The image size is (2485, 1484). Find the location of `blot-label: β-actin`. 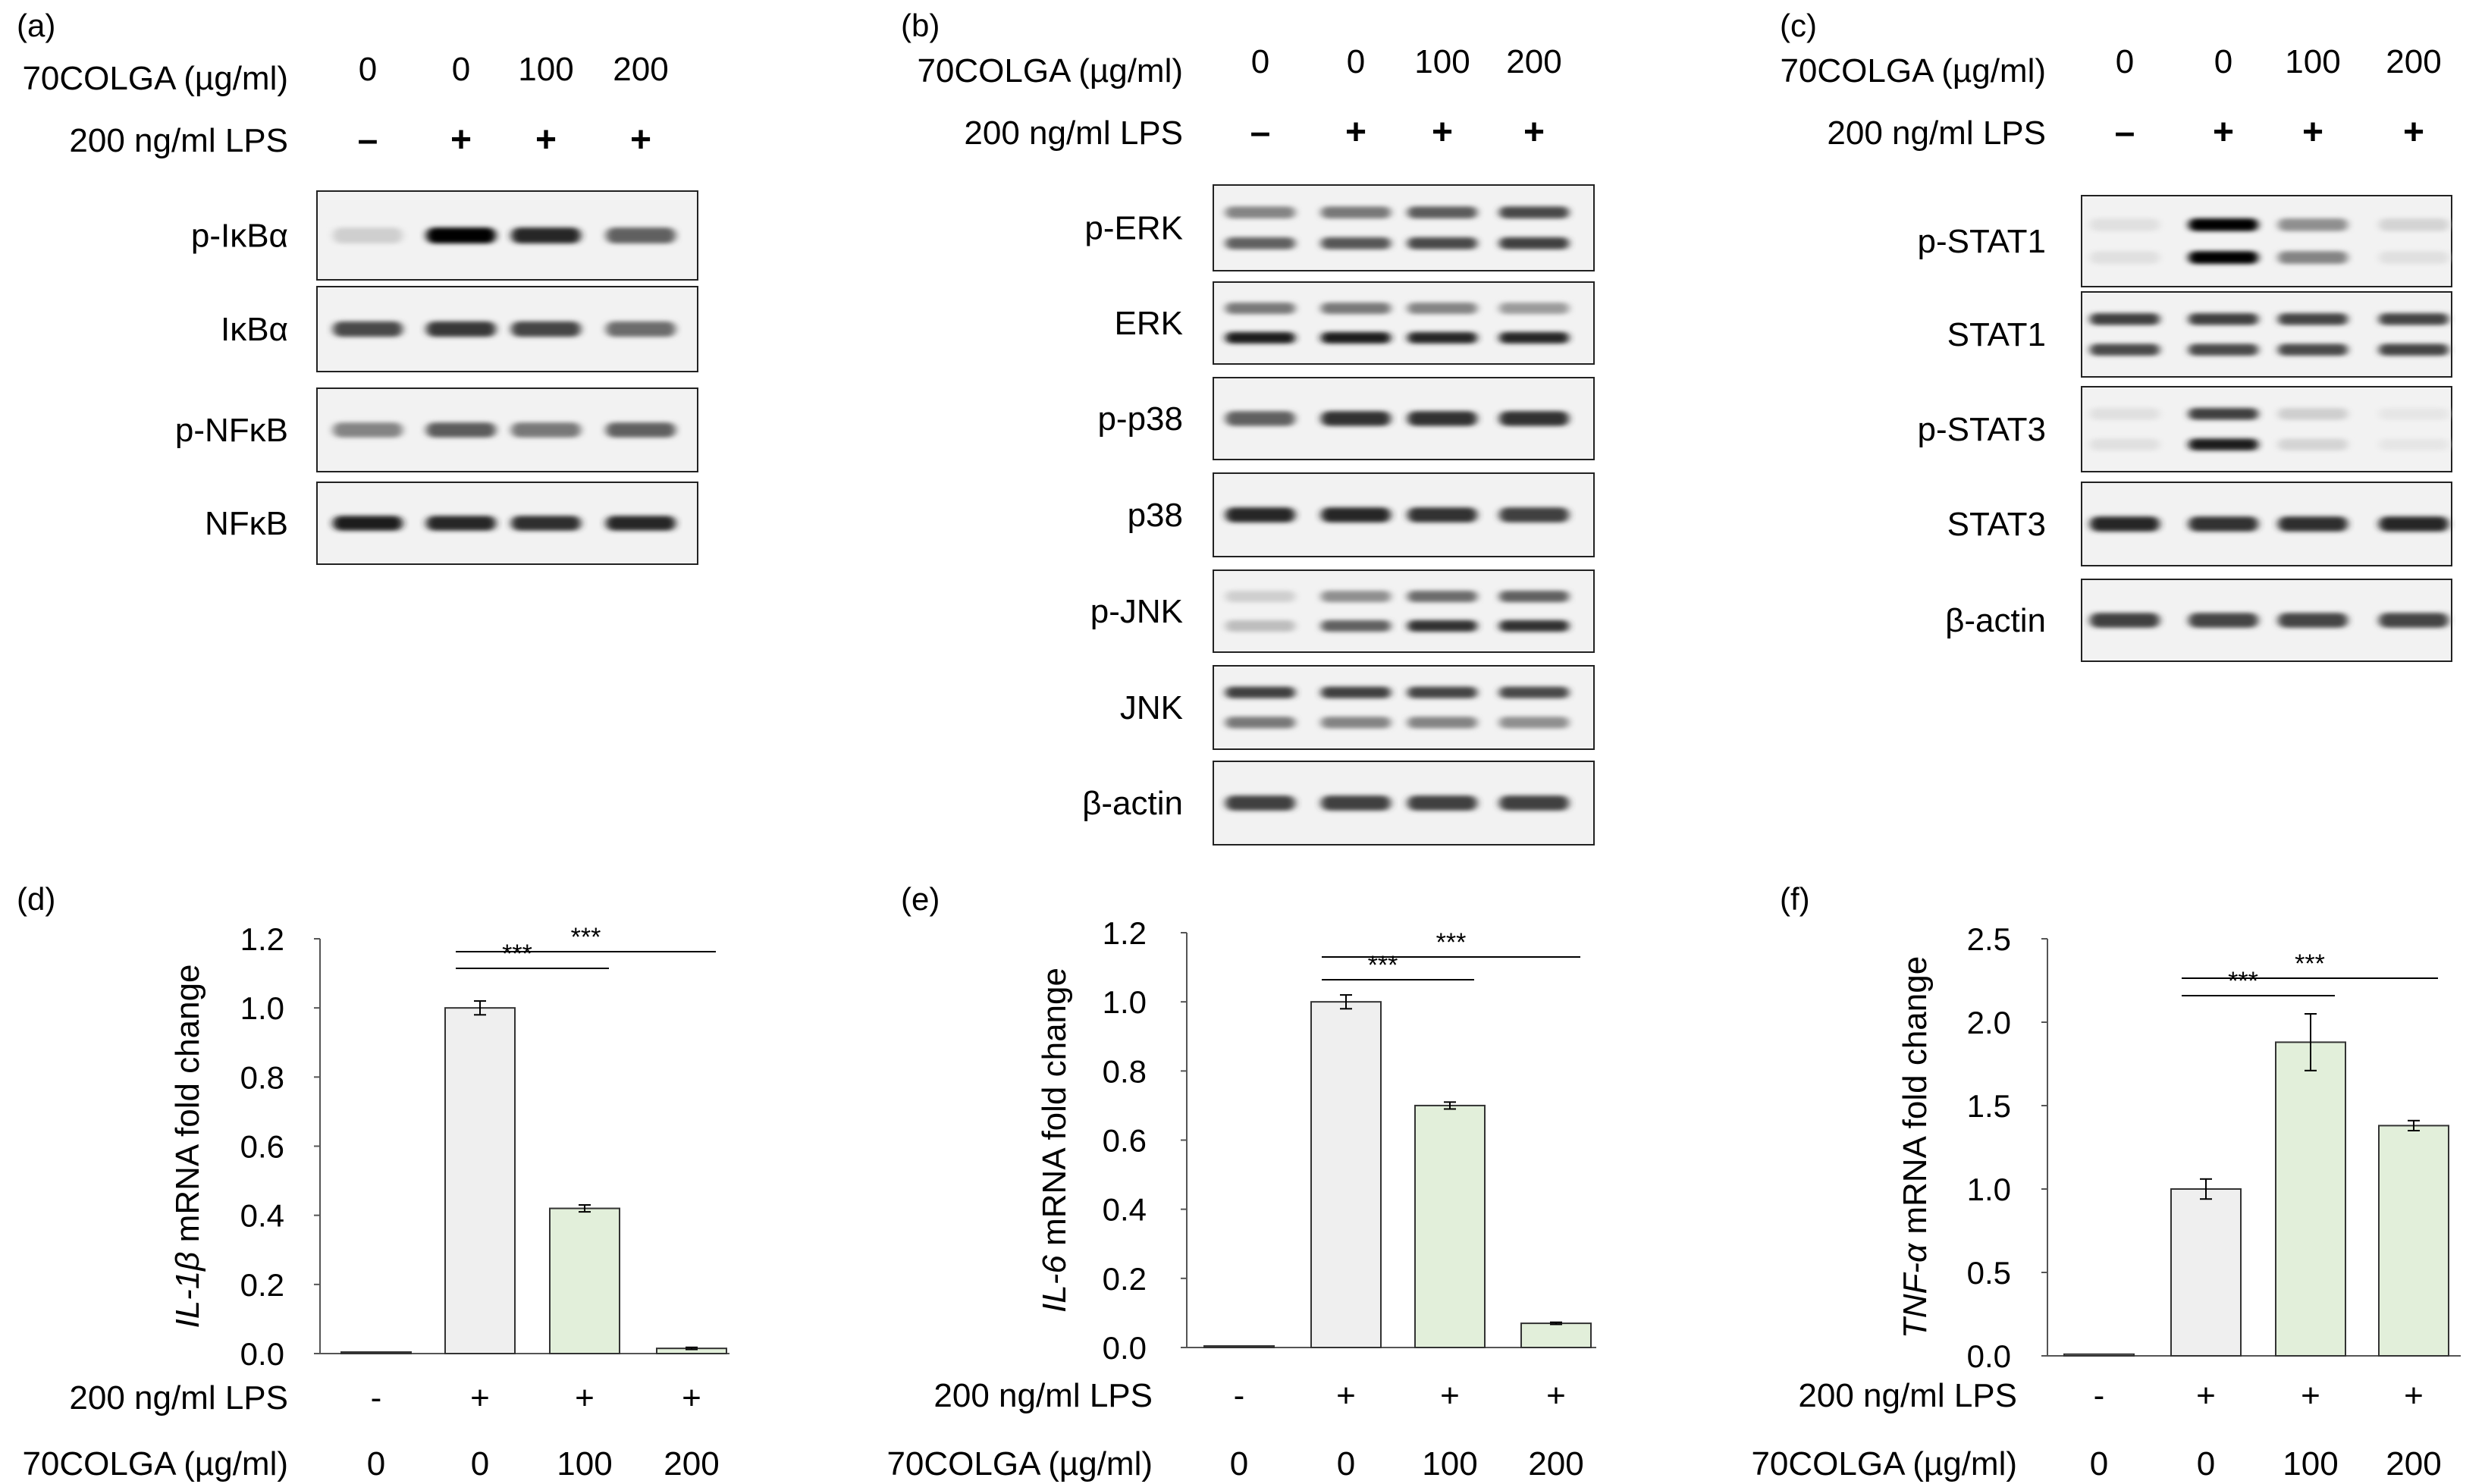

blot-label: β-actin is located at coordinates (1995, 620).